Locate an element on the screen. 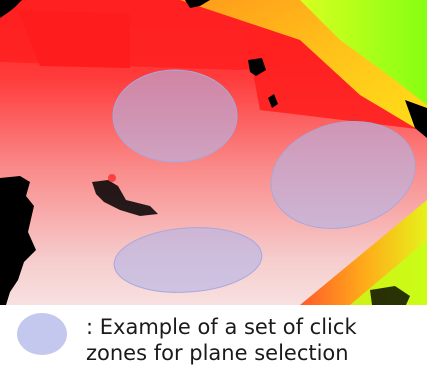  legend-swatch is located at coordinates (42, 334).